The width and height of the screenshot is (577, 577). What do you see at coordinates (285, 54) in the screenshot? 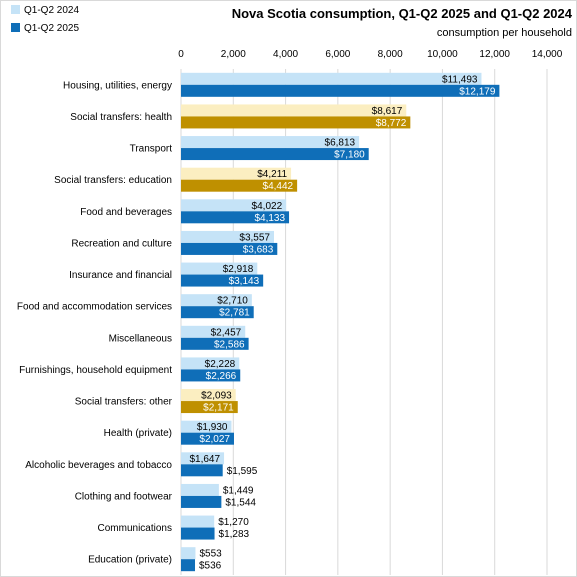
I see `x-tick-label: 4,000` at bounding box center [285, 54].